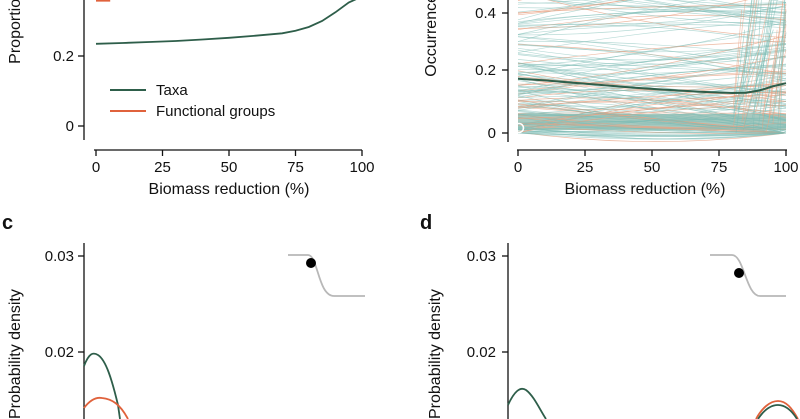 The height and width of the screenshot is (419, 800). I want to click on x-tick-label: 100, so click(785, 167).